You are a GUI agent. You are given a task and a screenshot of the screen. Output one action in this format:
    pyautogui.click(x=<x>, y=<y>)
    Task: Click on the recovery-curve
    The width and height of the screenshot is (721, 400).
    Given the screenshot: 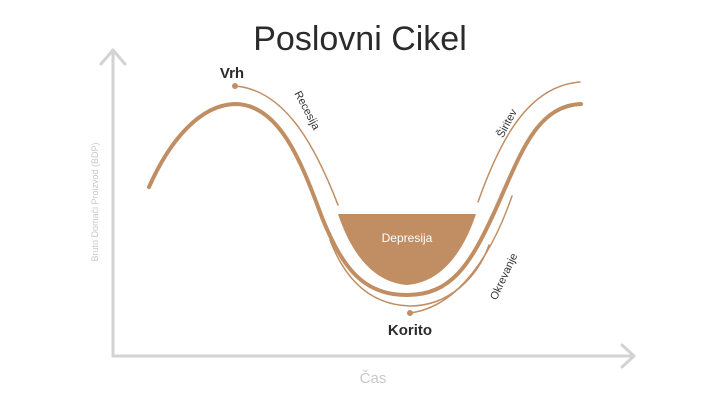 What is the action you would take?
    pyautogui.click(x=461, y=254)
    